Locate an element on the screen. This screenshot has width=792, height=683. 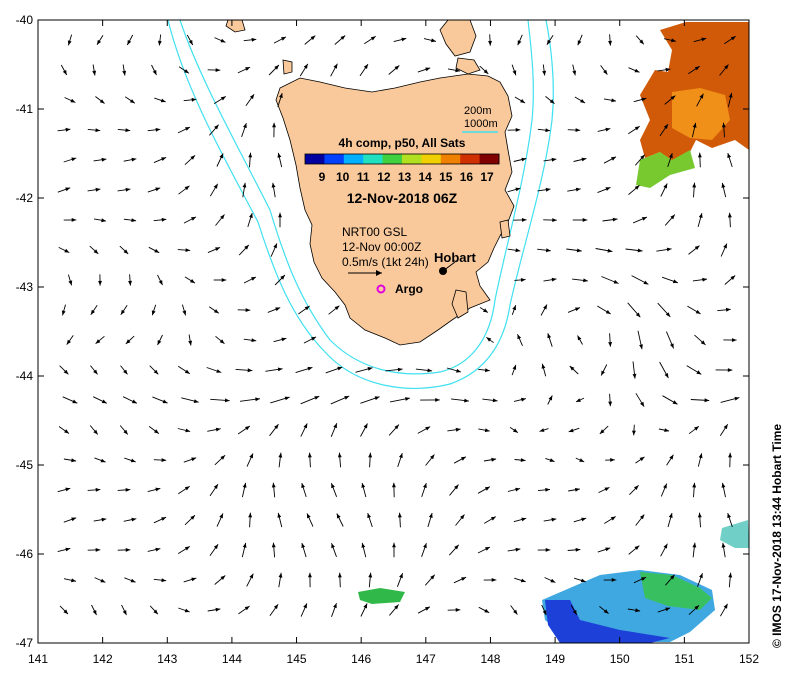
argo-label: Argo is located at coordinates (409, 289).